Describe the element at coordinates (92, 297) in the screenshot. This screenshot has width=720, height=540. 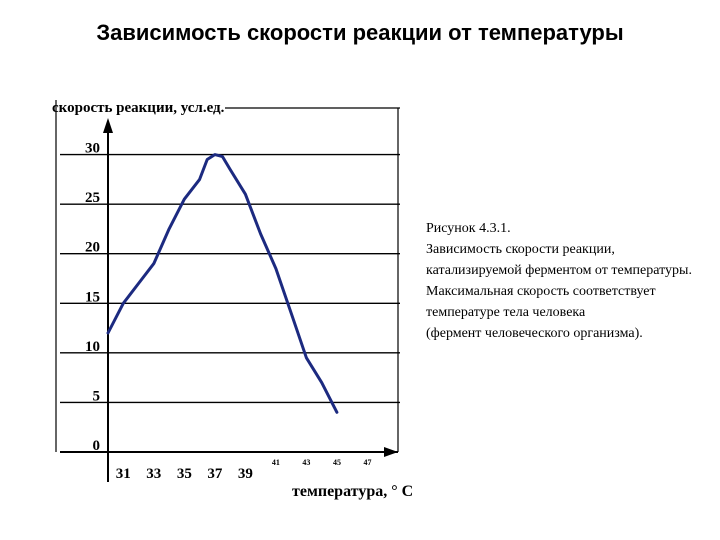
I see `y-tick-label: 15` at that location.